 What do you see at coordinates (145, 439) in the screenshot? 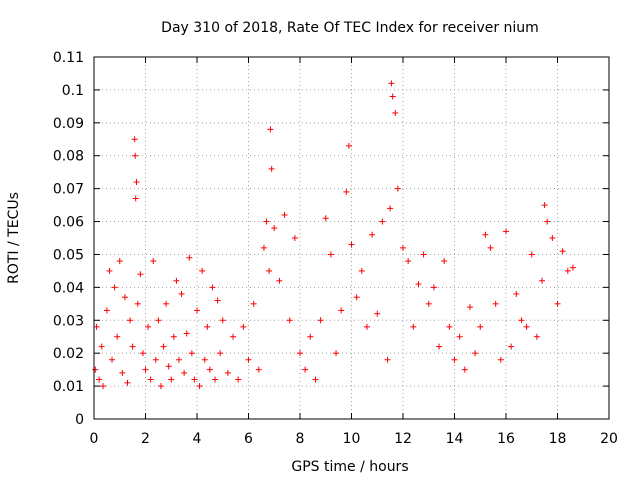
I see `x-tick-label: 2` at bounding box center [145, 439].